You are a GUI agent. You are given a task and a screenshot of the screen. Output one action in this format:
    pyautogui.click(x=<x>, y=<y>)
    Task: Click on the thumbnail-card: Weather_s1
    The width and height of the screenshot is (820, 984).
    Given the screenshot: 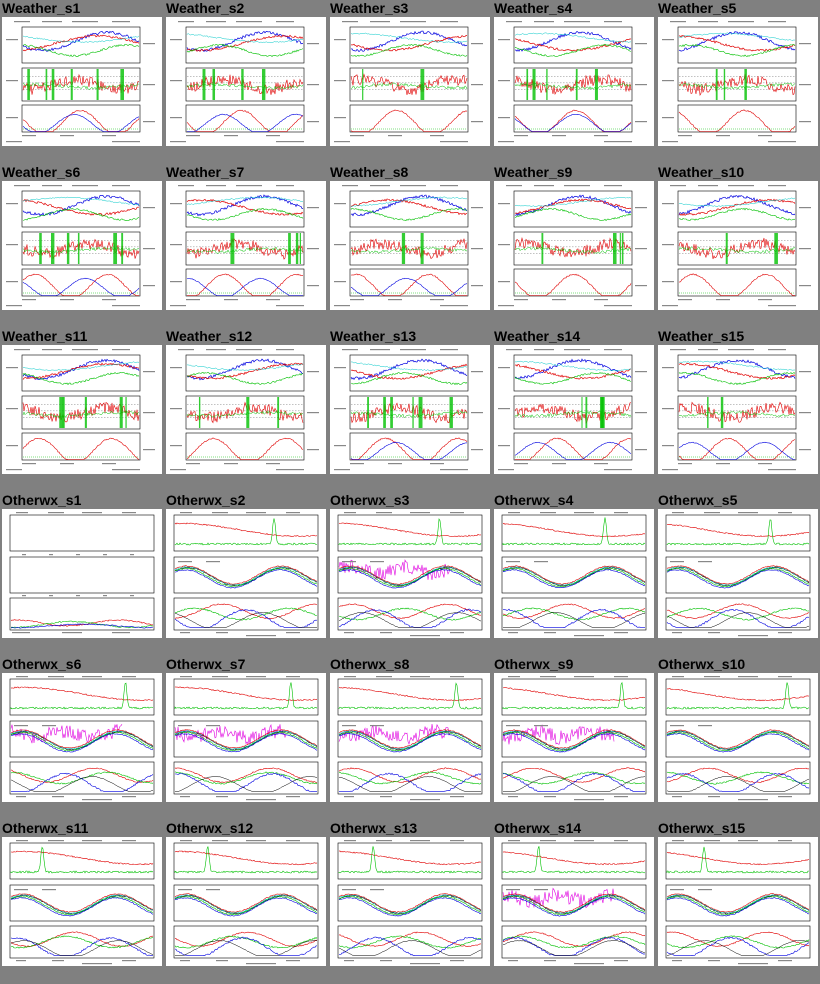 What is the action you would take?
    pyautogui.click(x=81, y=74)
    